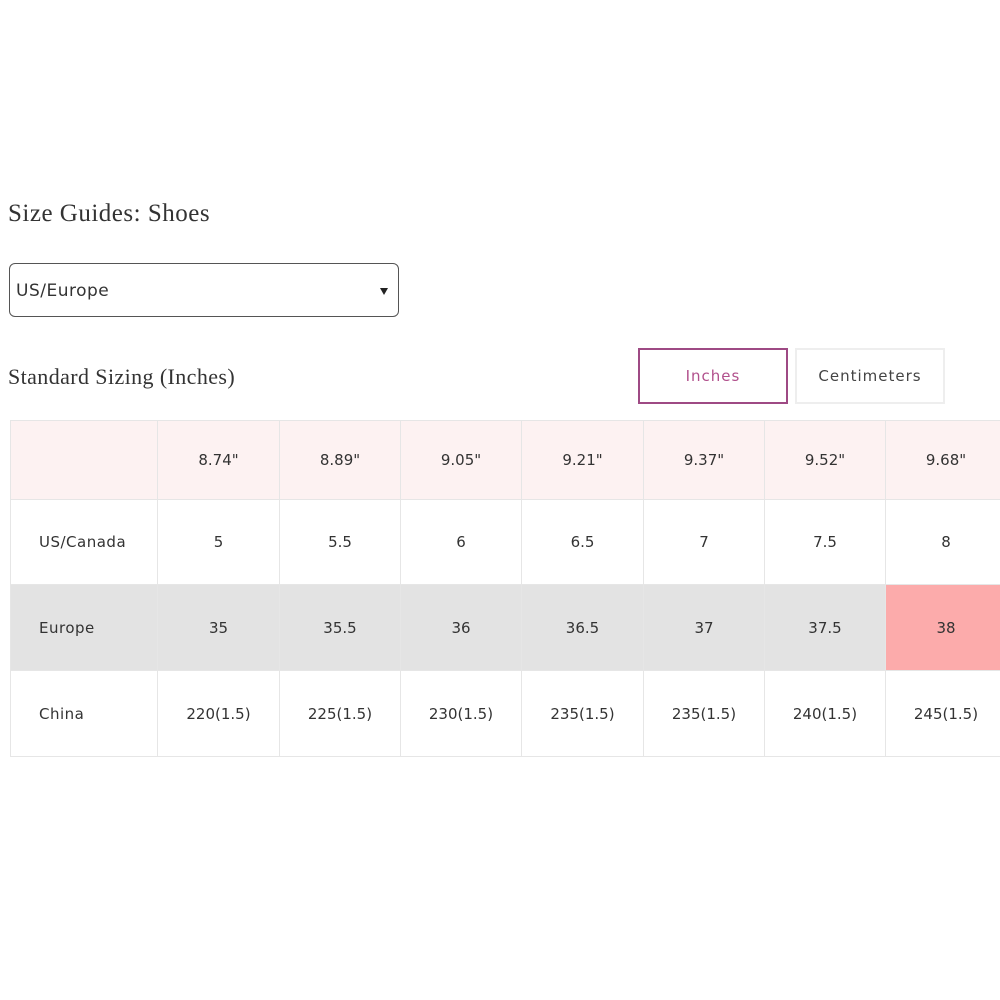  I want to click on highlighted-cell: 38, so click(943, 628).